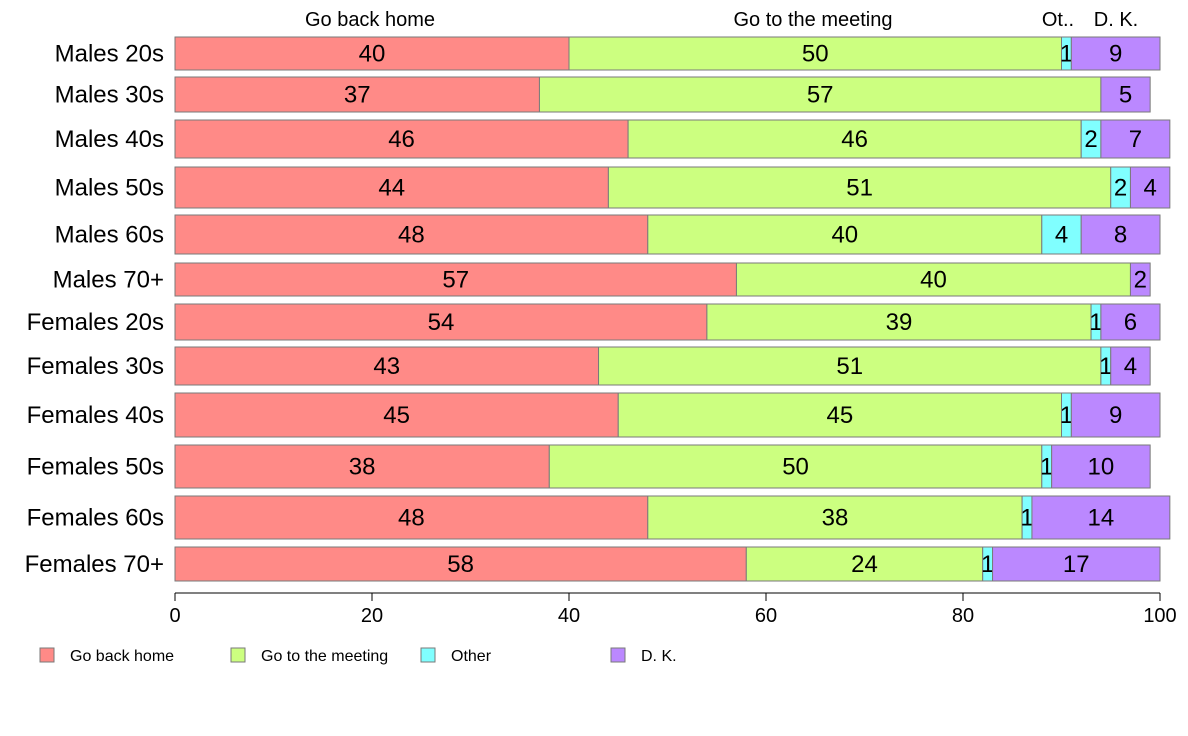 The image size is (1188, 736). What do you see at coordinates (109, 188) in the screenshot?
I see `category-label: Males 50s` at bounding box center [109, 188].